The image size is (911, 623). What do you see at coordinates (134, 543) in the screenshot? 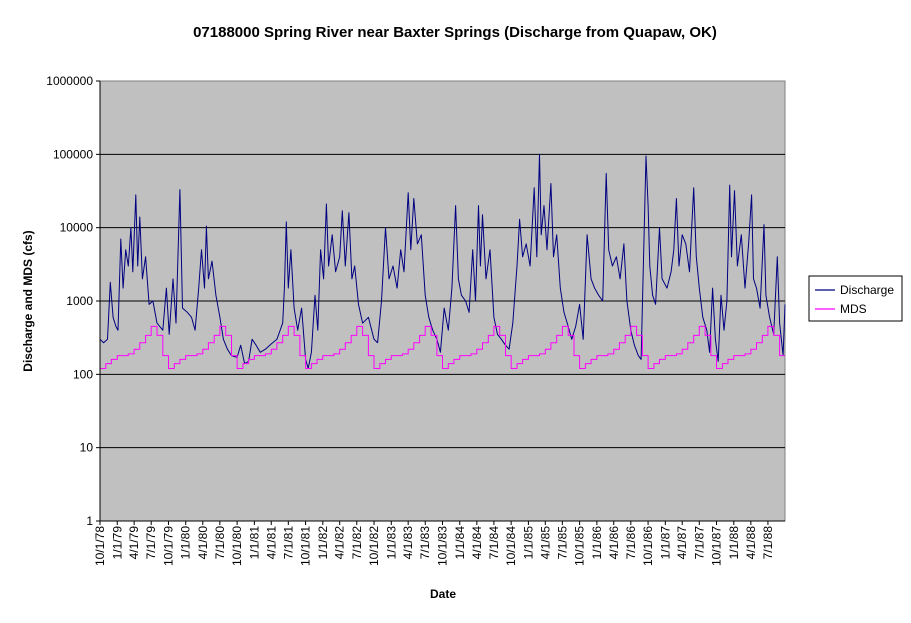
I see `x-tick-label: 4/1/79` at bounding box center [134, 543].